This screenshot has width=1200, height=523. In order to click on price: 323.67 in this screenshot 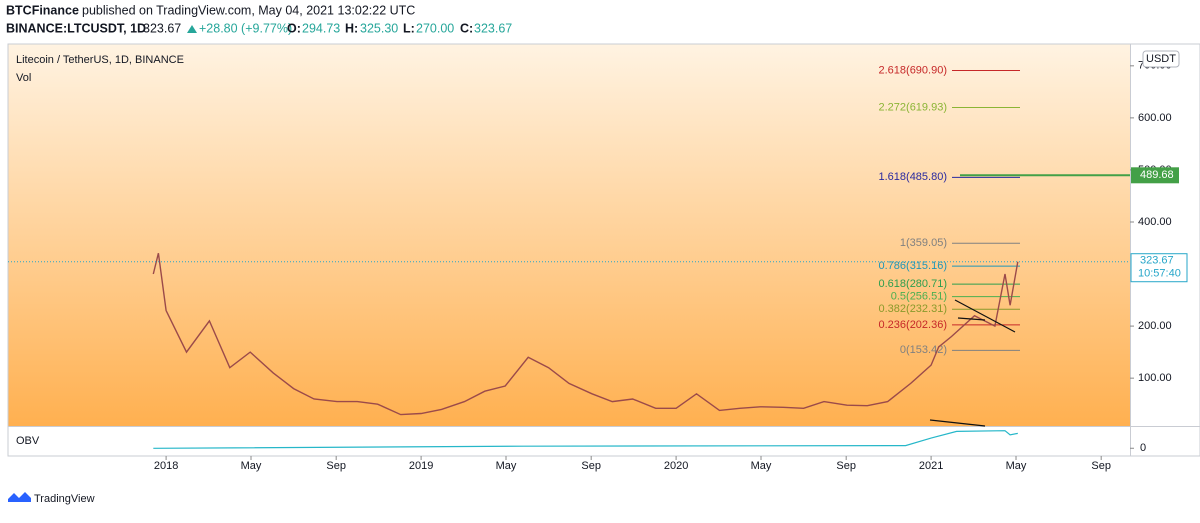, I will do `click(162, 28)`.